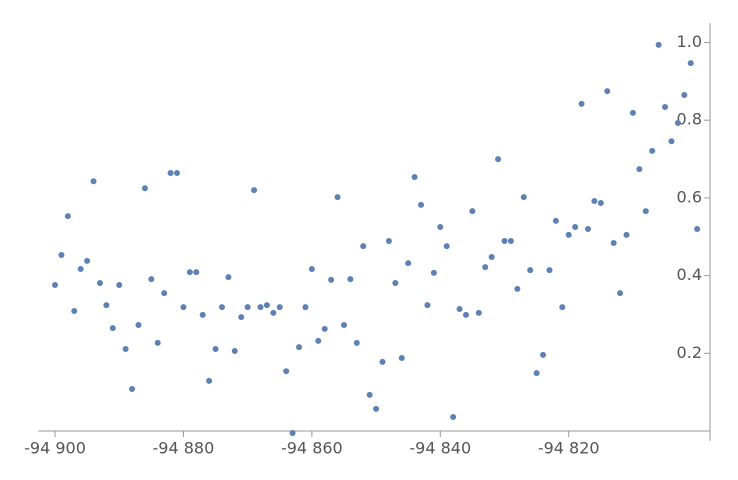  Describe the element at coordinates (440, 448) in the screenshot. I see `x-tick-label: -94 840` at that location.